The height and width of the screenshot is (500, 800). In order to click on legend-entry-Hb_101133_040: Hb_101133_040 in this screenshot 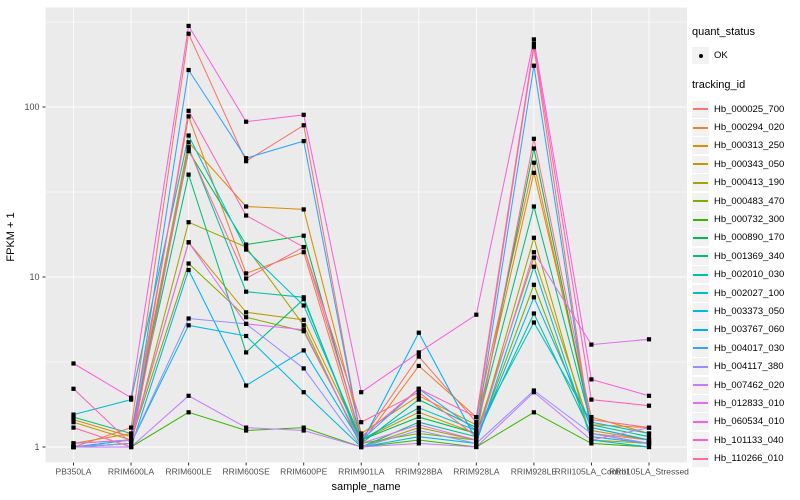, I will do `click(746, 440)`.